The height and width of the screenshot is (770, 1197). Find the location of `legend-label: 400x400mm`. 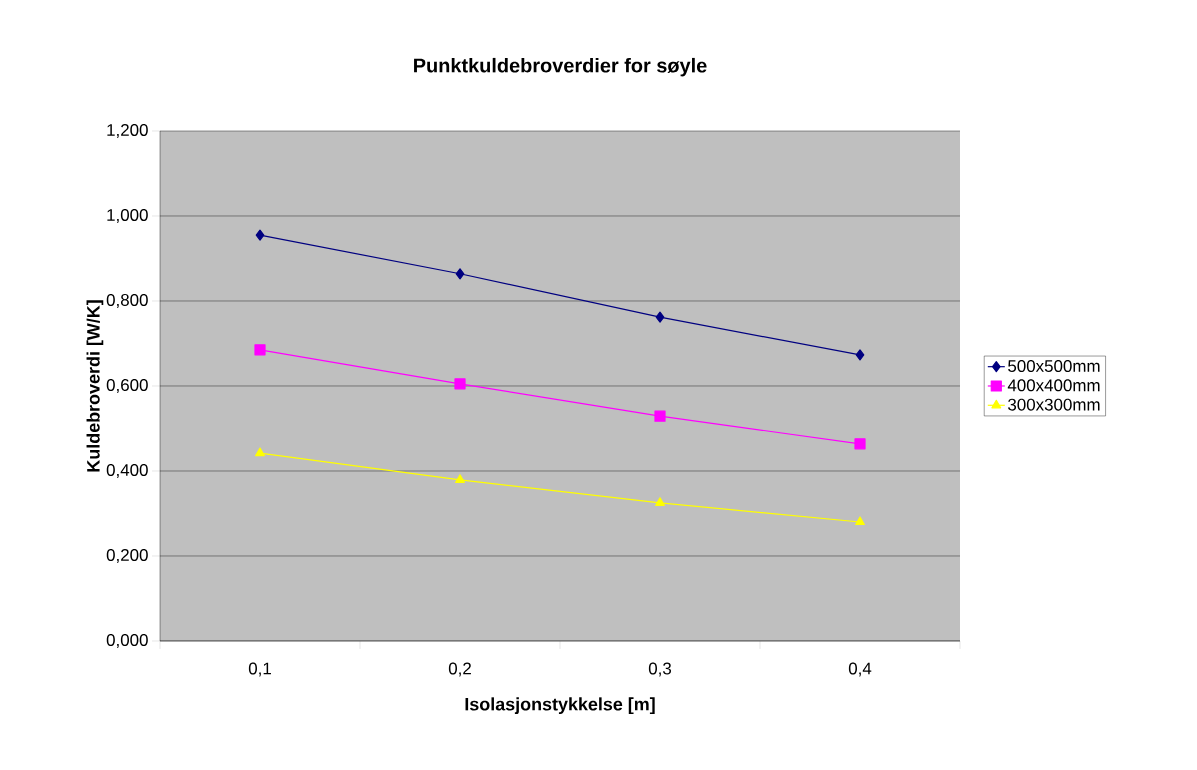

legend-label: 400x400mm is located at coordinates (1053, 385).